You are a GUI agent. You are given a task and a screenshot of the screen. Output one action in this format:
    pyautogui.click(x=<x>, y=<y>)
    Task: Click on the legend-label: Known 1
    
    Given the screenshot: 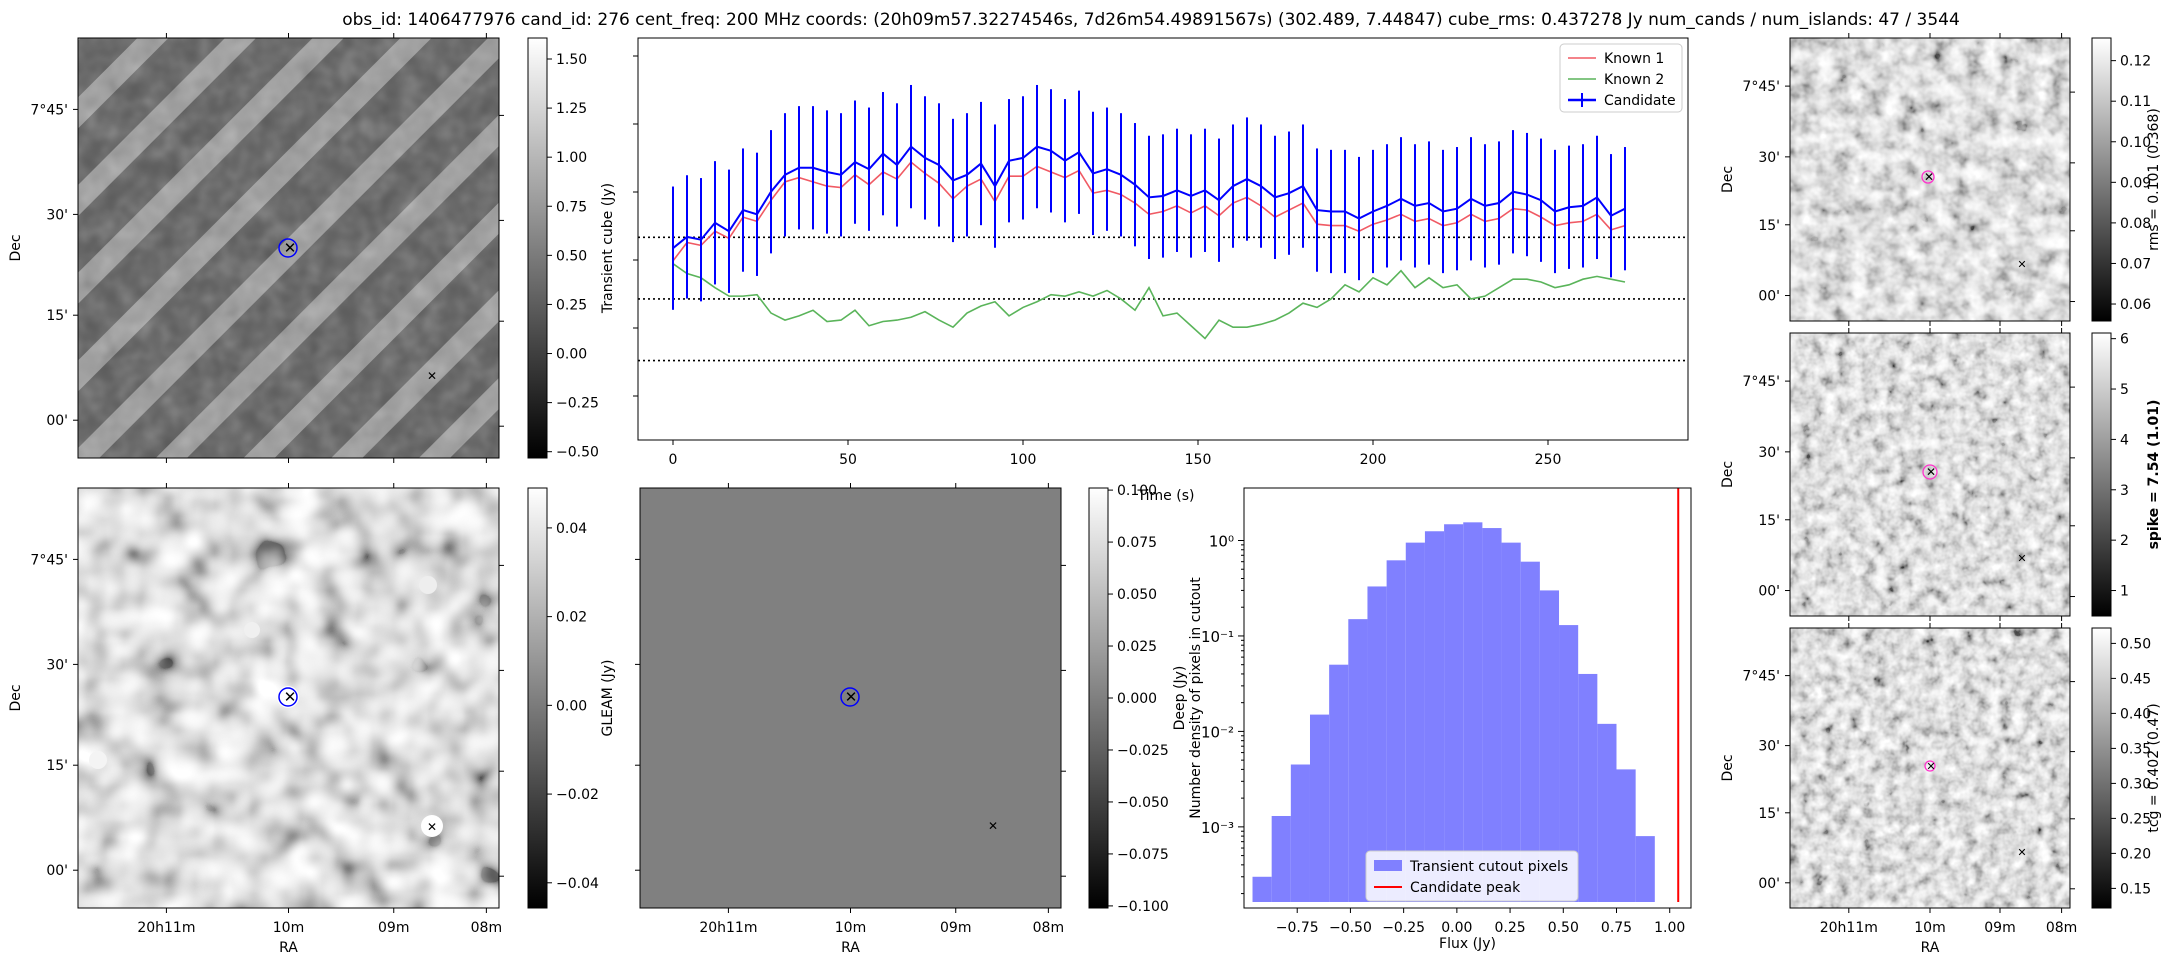 What is the action you would take?
    pyautogui.click(x=1634, y=59)
    